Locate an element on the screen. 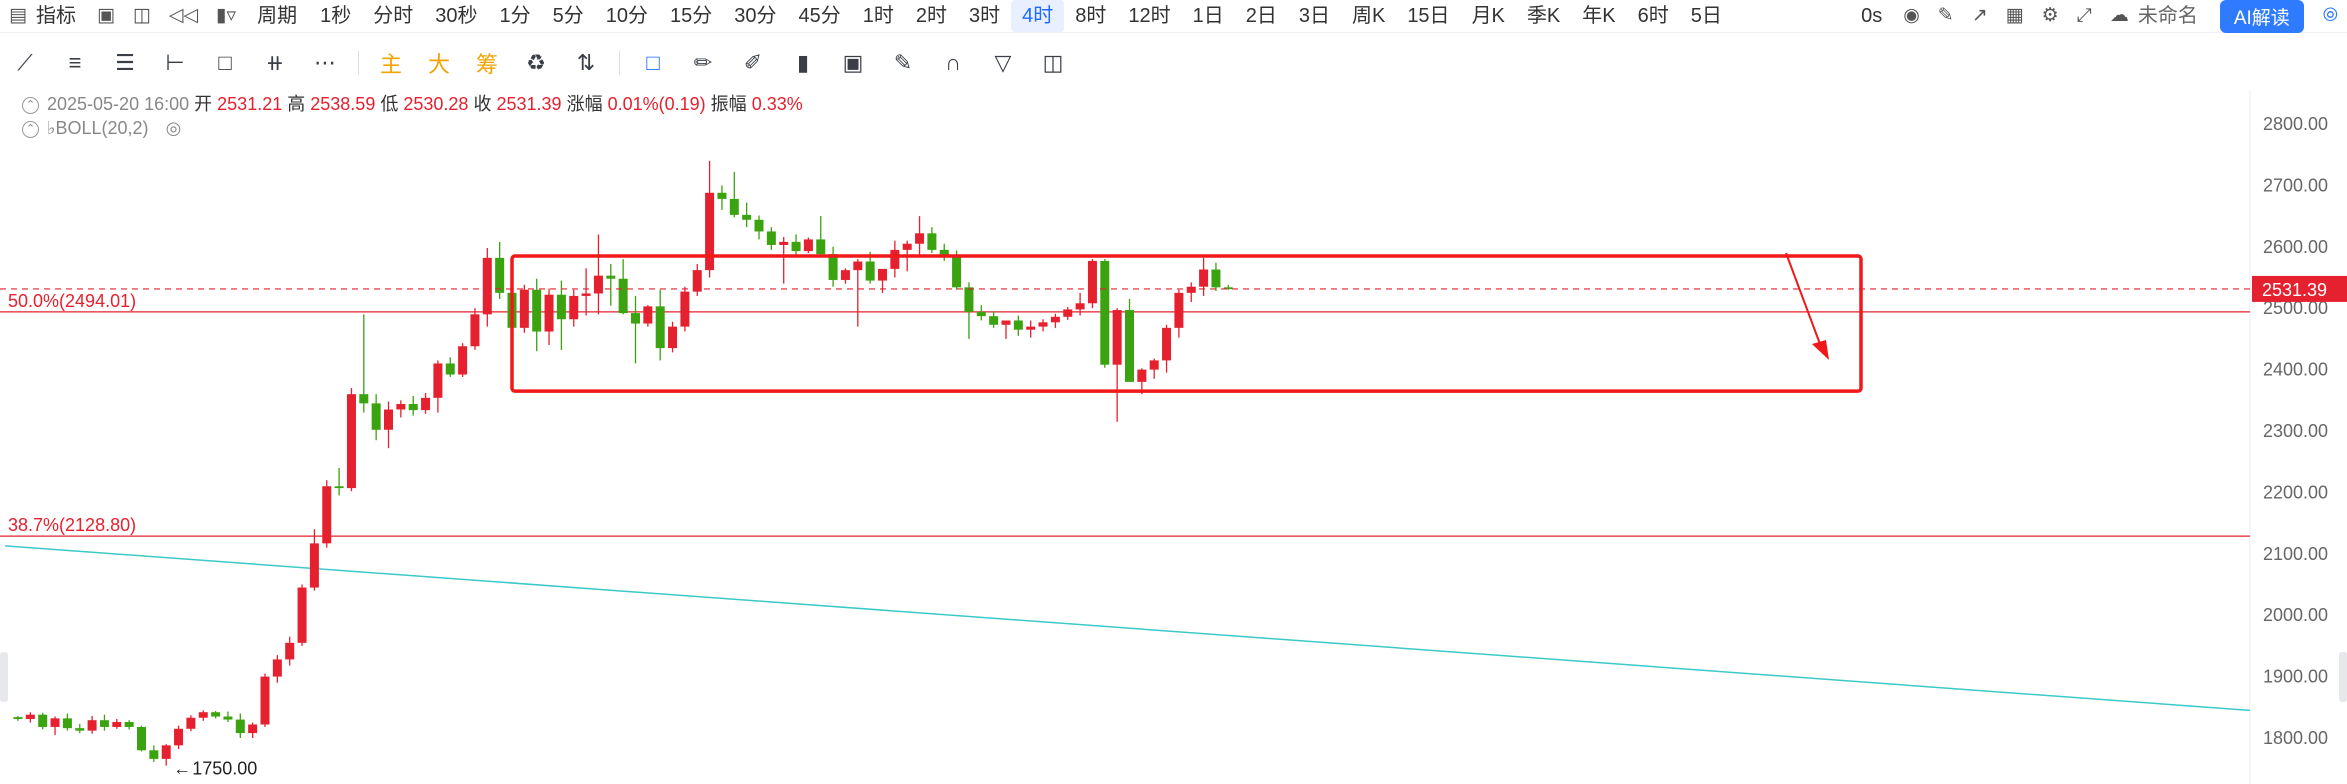 The height and width of the screenshot is (784, 2347). bookmark-icon: □ is located at coordinates (653, 62).